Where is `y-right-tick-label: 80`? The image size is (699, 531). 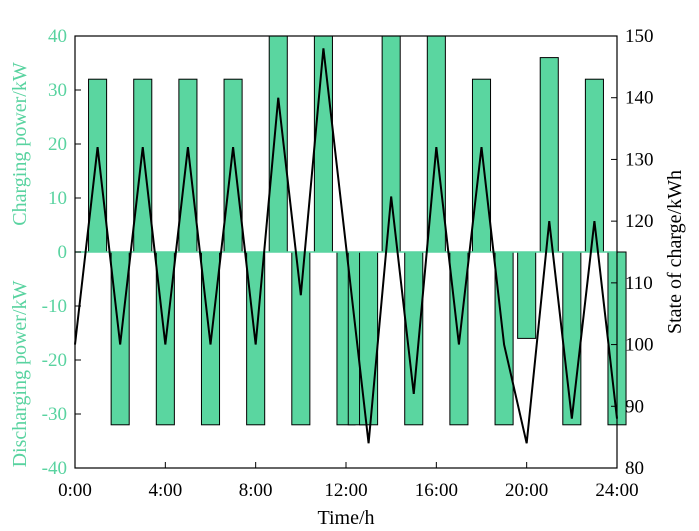 y-right-tick-label: 80 is located at coordinates (634, 468).